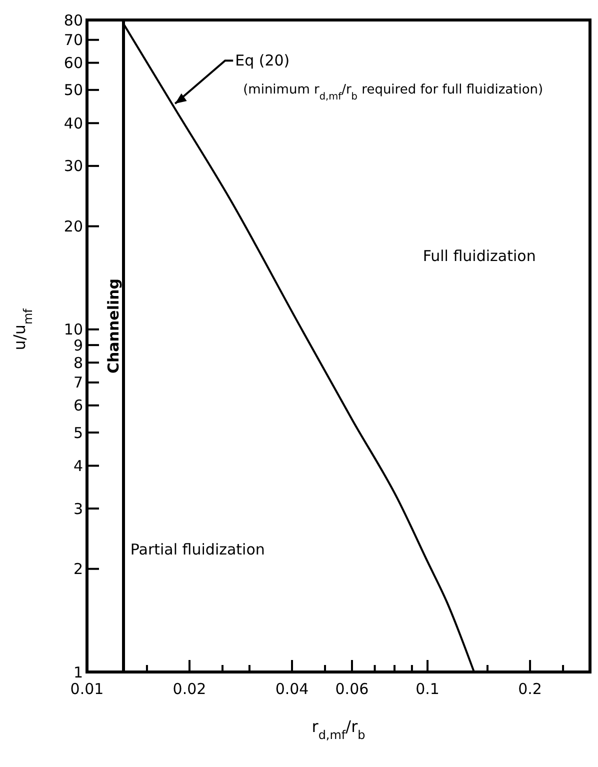 This screenshot has height=767, width=598. Describe the element at coordinates (352, 689) in the screenshot. I see `x-tick-label: 0.06` at that location.